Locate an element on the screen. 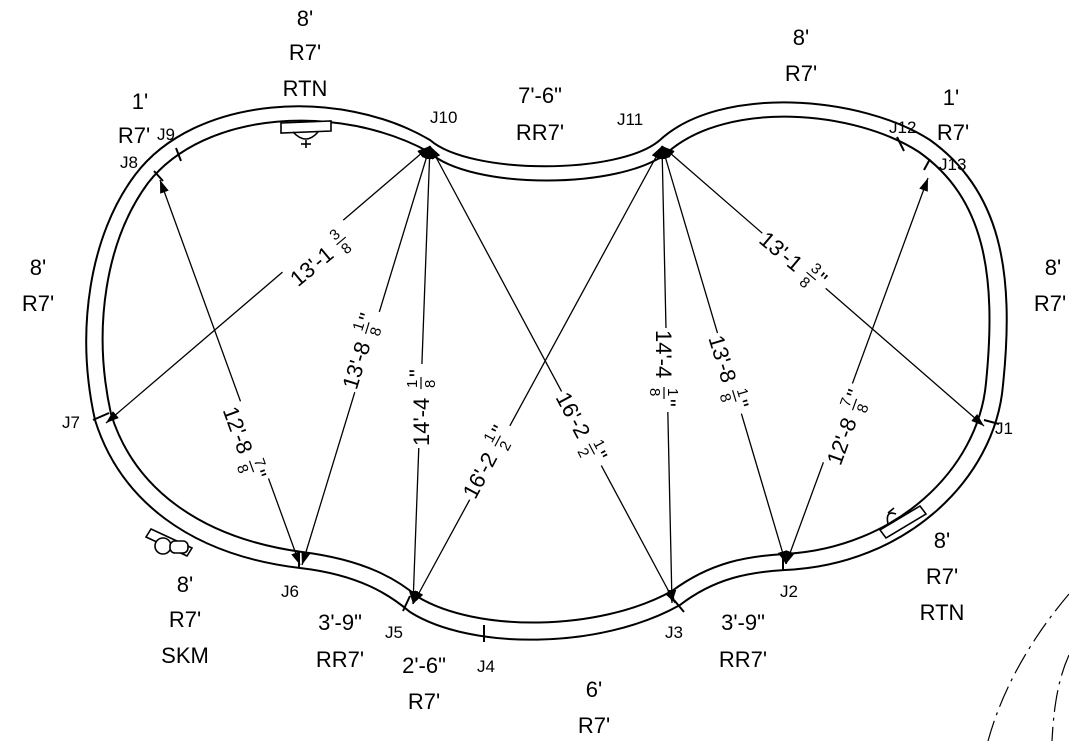 The image size is (1069, 741). junction-label-j8: J8 is located at coordinates (129, 162).